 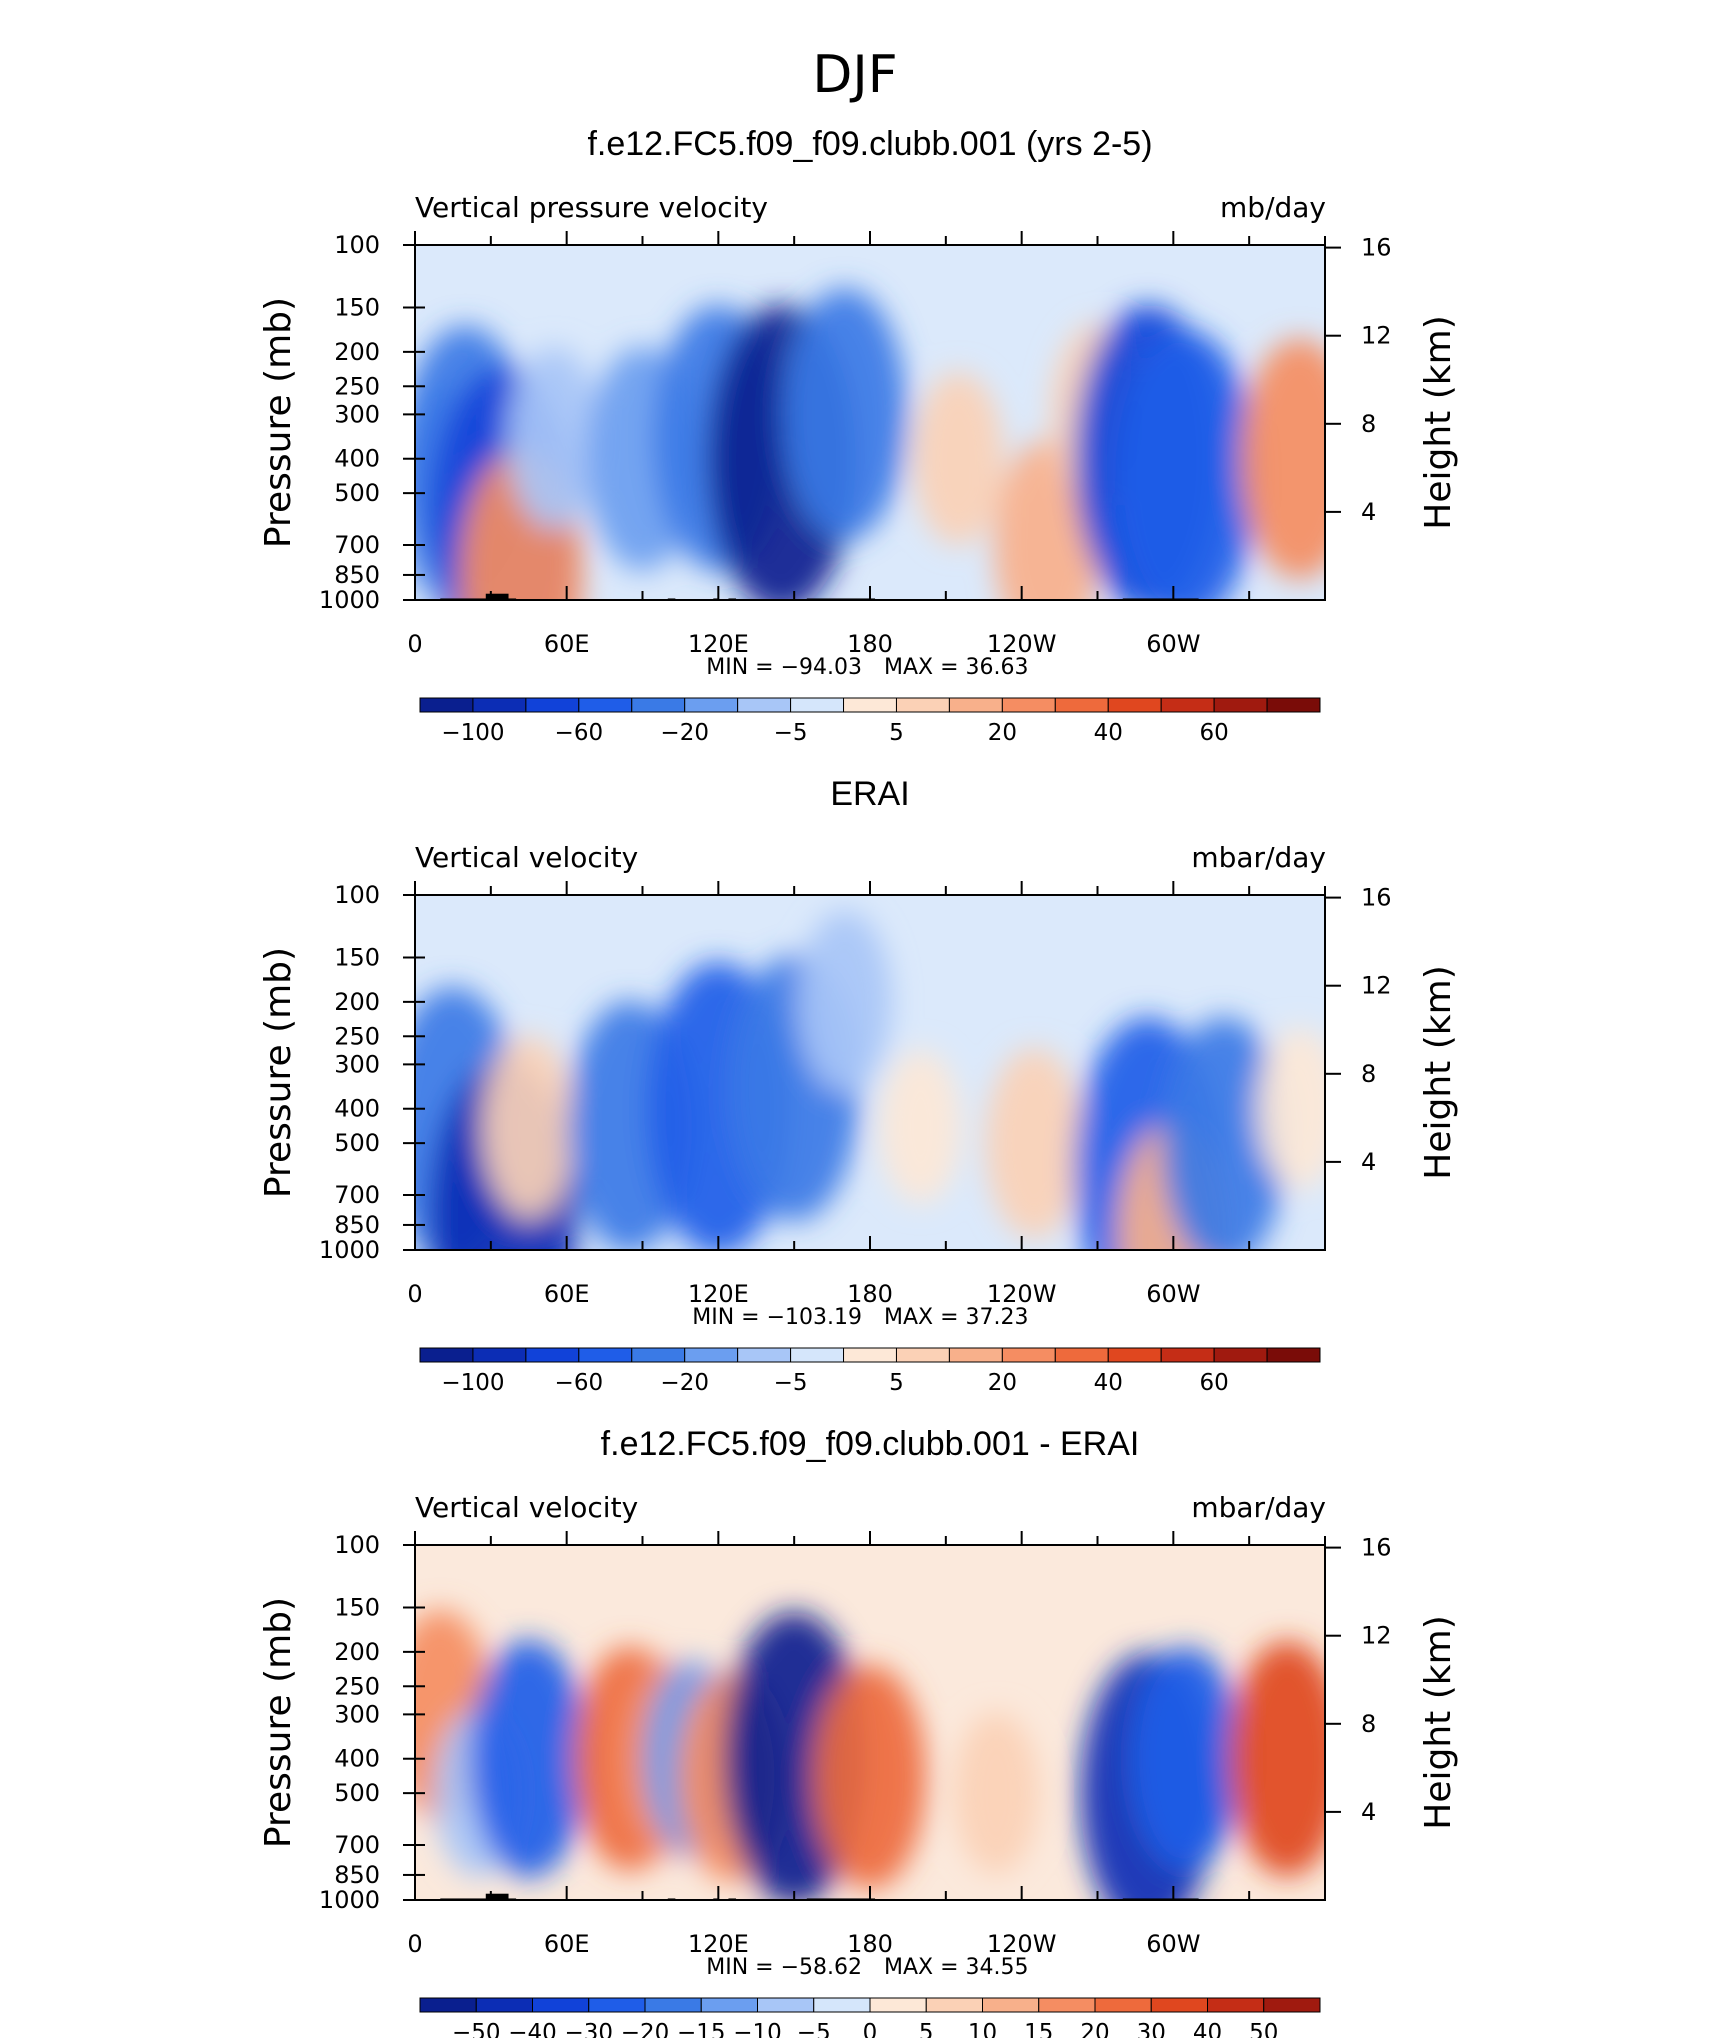 I want to click on panel-title: f.e12.FC5.f09_f09.clubb.001 (yrs 2-5), so click(x=869, y=144).